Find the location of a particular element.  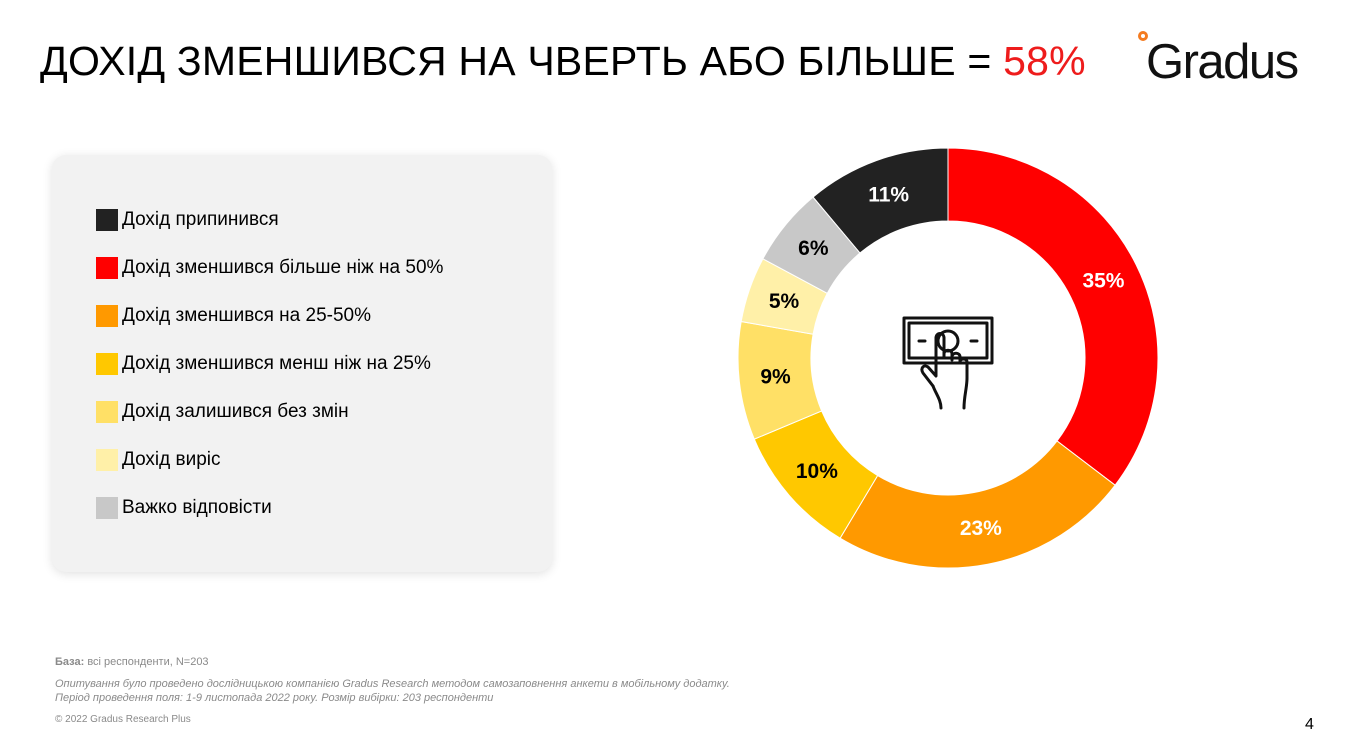

footer-base: База: всі респонденти, N=203 is located at coordinates (132, 662).